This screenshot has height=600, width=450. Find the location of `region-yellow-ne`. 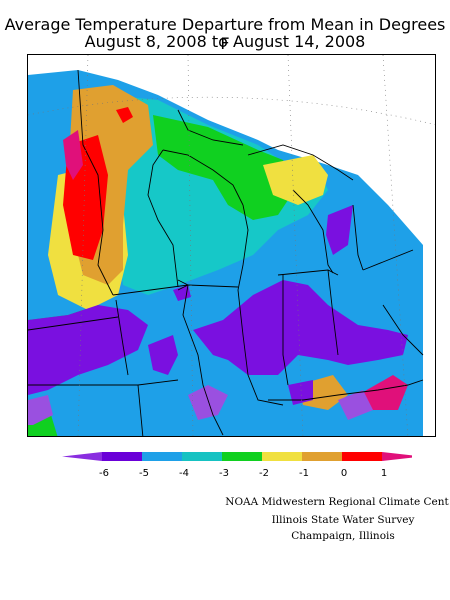

region-yellow-ne is located at coordinates (295, 180).